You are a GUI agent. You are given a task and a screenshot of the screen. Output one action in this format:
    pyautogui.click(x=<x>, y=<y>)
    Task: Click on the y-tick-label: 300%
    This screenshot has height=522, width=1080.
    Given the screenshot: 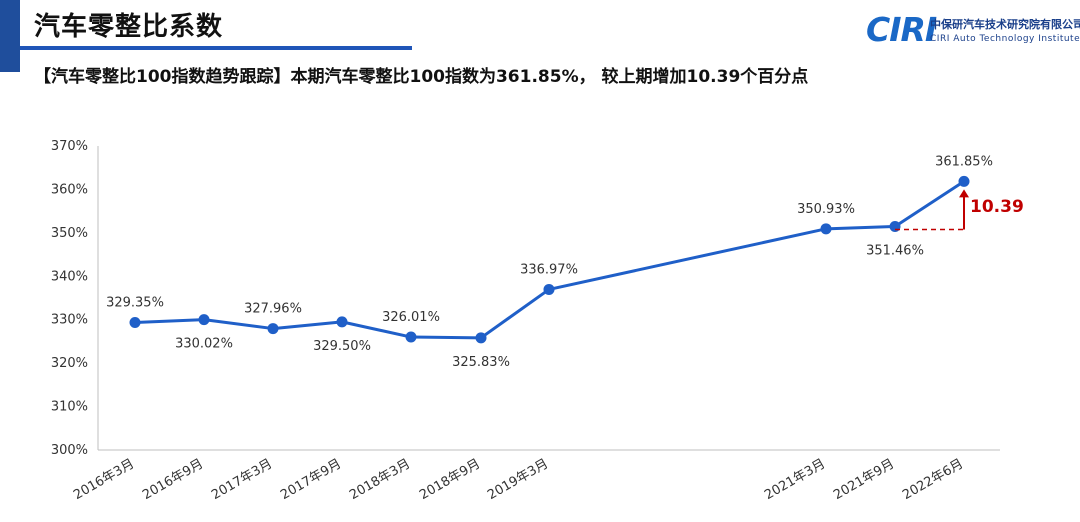 What is the action you would take?
    pyautogui.click(x=69, y=450)
    